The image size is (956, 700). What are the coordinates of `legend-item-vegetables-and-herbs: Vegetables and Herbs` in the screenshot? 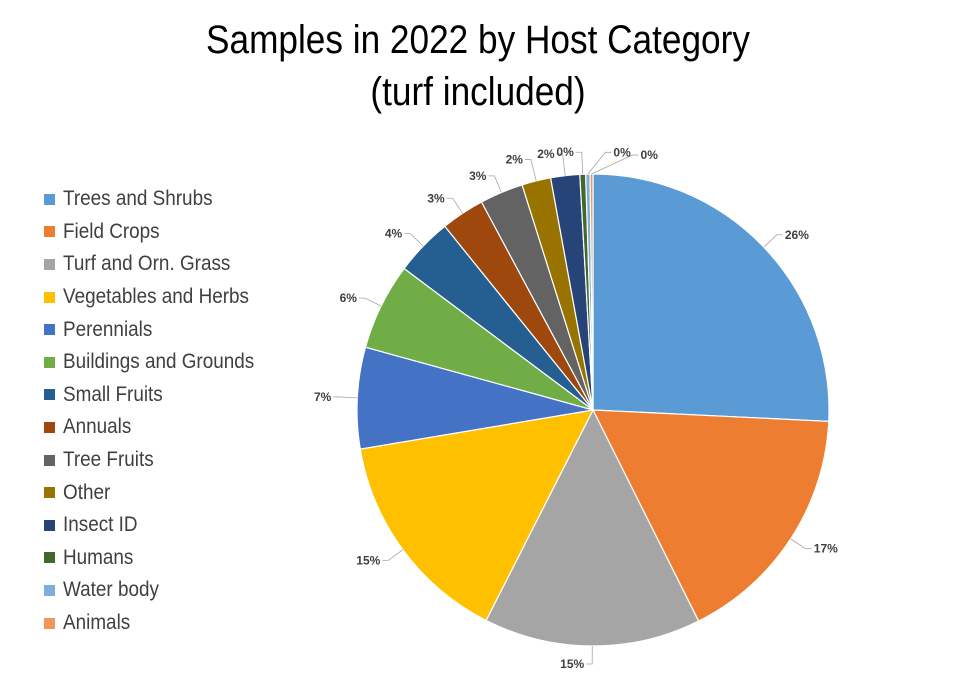 It's located at (159, 297).